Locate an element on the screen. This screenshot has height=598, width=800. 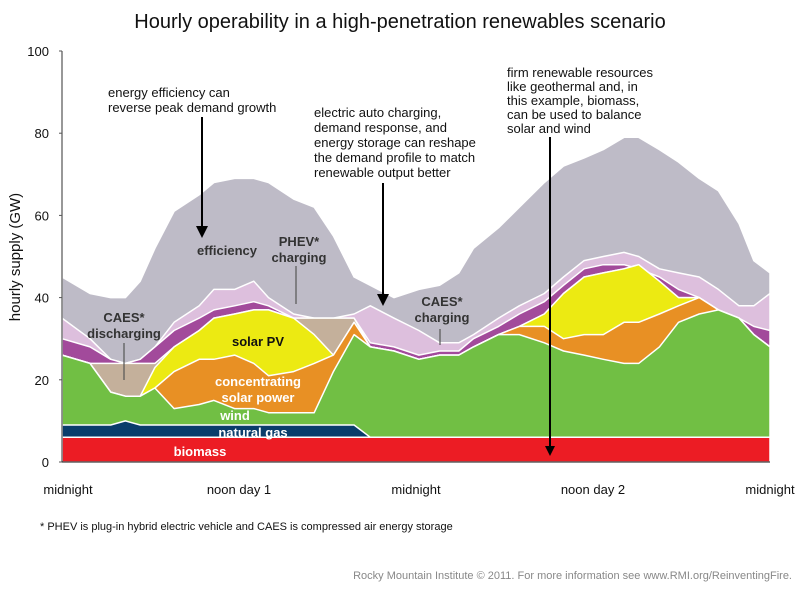
annotation-line: like geothermal and, in is located at coordinates (572, 86).